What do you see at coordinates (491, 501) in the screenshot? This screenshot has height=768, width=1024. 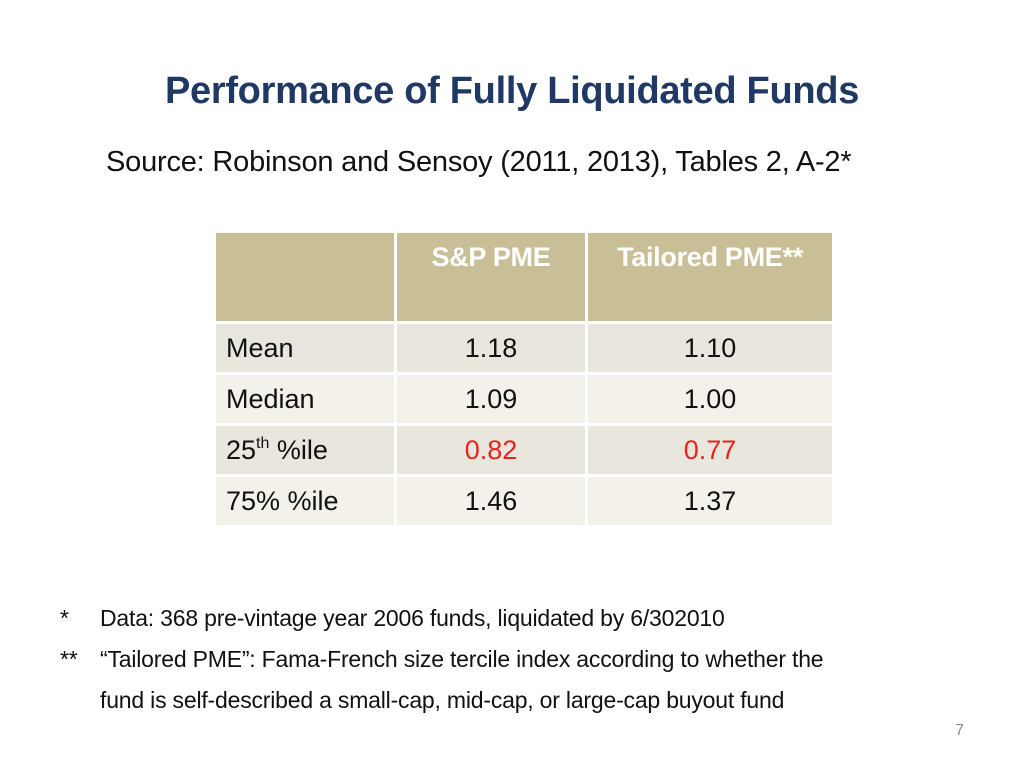 I see `cell-75th-sp-pme: 1.46` at bounding box center [491, 501].